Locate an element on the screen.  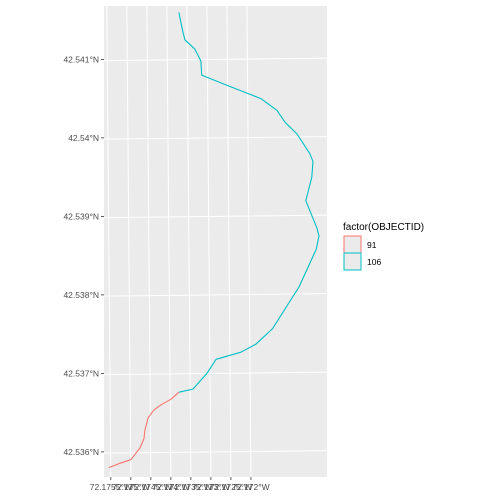
latitude-tick-label: 42.54°N is located at coordinates (83, 138).